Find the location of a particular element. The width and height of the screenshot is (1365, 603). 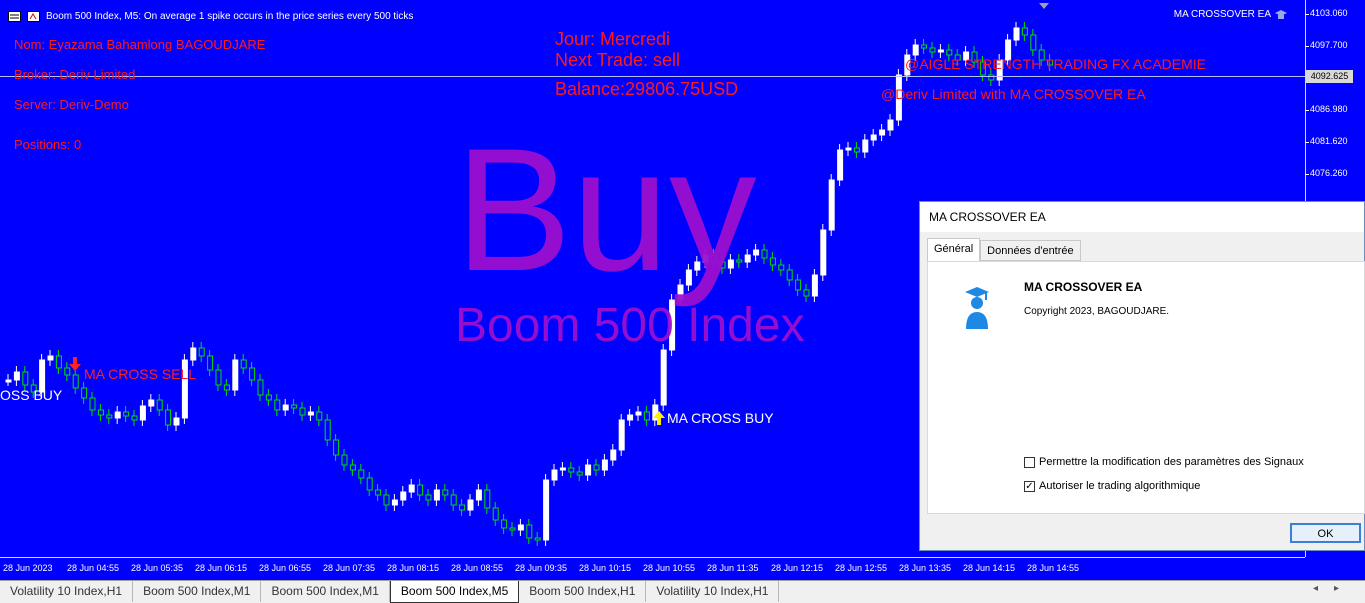

chart-menu-icon is located at coordinates (14, 16).